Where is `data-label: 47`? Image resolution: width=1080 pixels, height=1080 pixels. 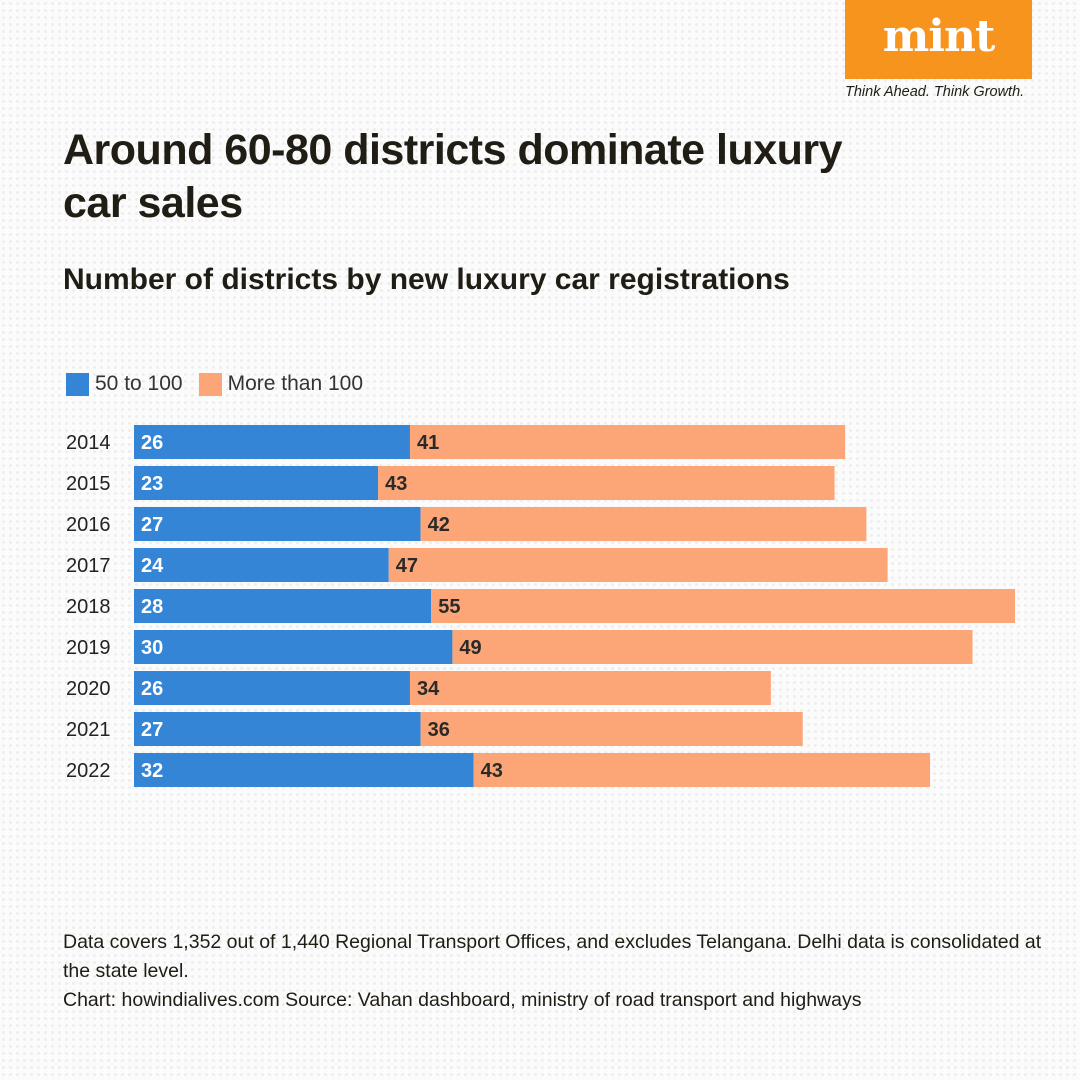
data-label: 47 is located at coordinates (407, 566).